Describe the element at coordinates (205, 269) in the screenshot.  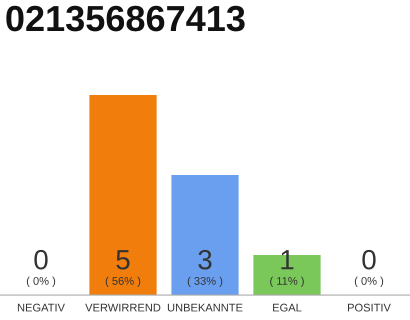
I see `data-label: 3 ( 33% )` at that location.